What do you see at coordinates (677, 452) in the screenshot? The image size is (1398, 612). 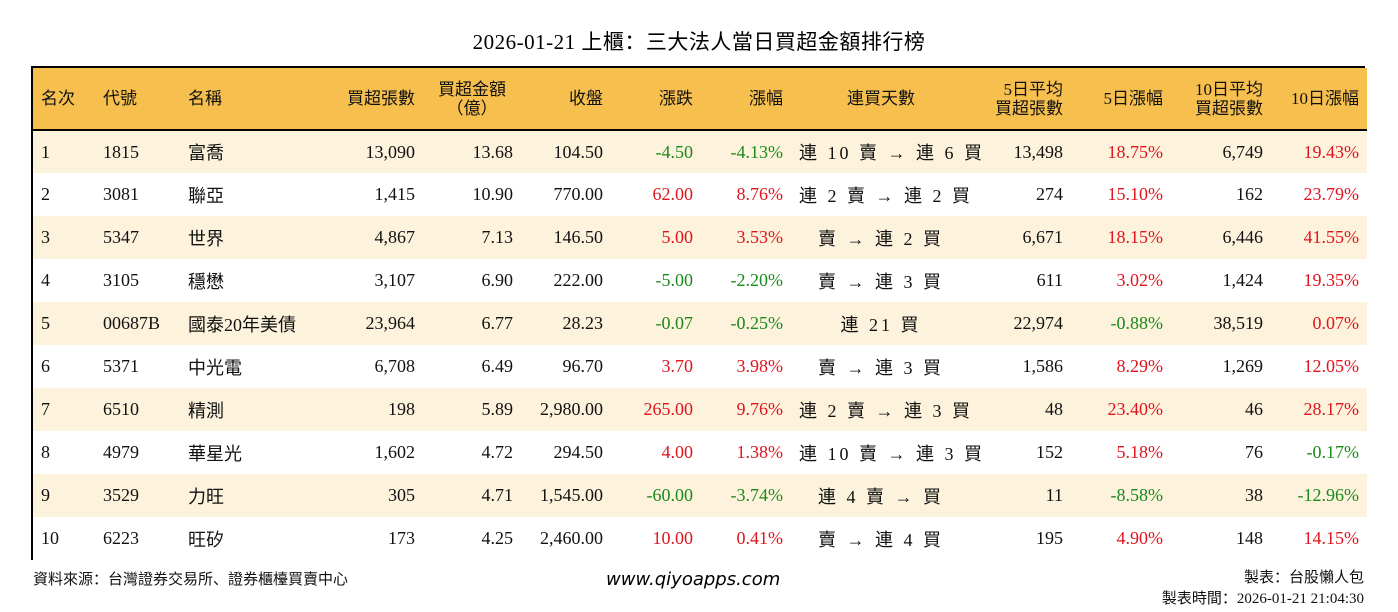 I see `cell-change: 4.00` at bounding box center [677, 452].